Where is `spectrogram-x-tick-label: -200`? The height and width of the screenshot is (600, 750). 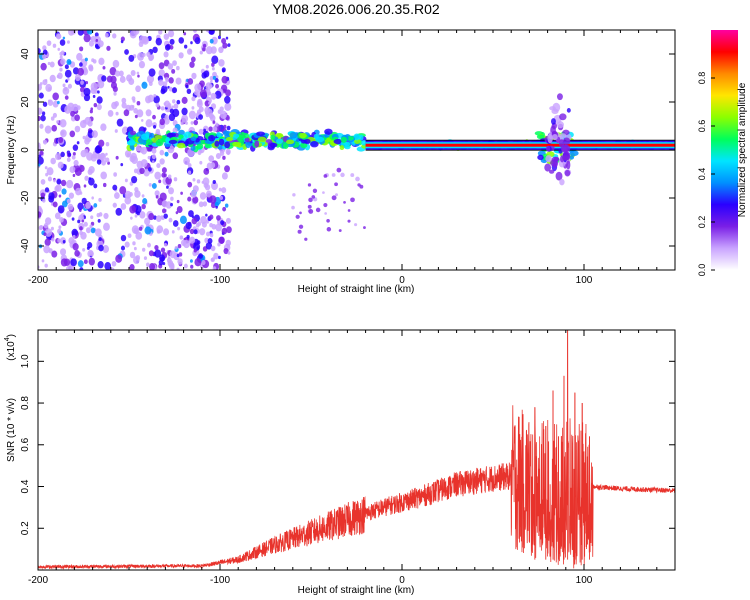
spectrogram-x-tick-label: -200 is located at coordinates (38, 280).